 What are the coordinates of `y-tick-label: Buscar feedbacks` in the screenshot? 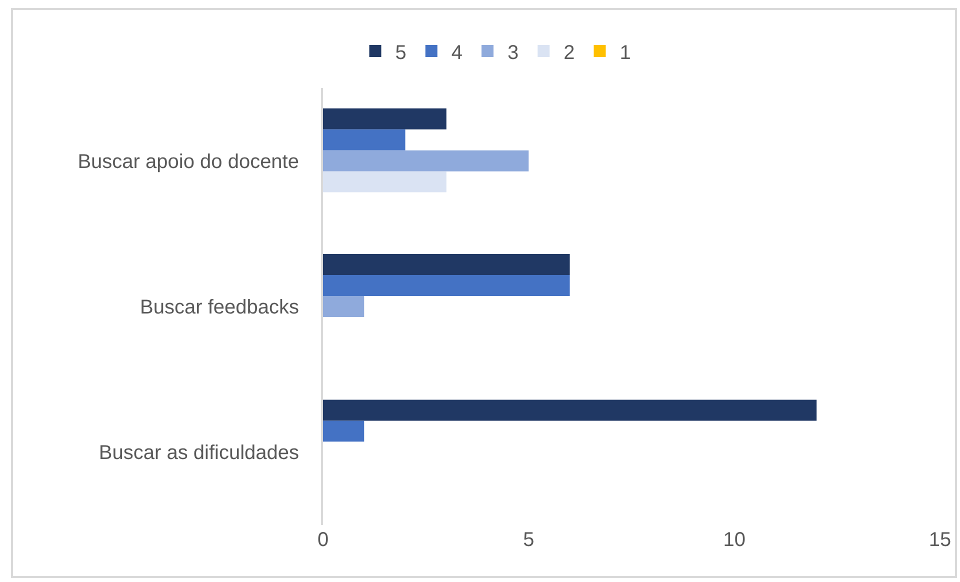 It's located at (219, 307).